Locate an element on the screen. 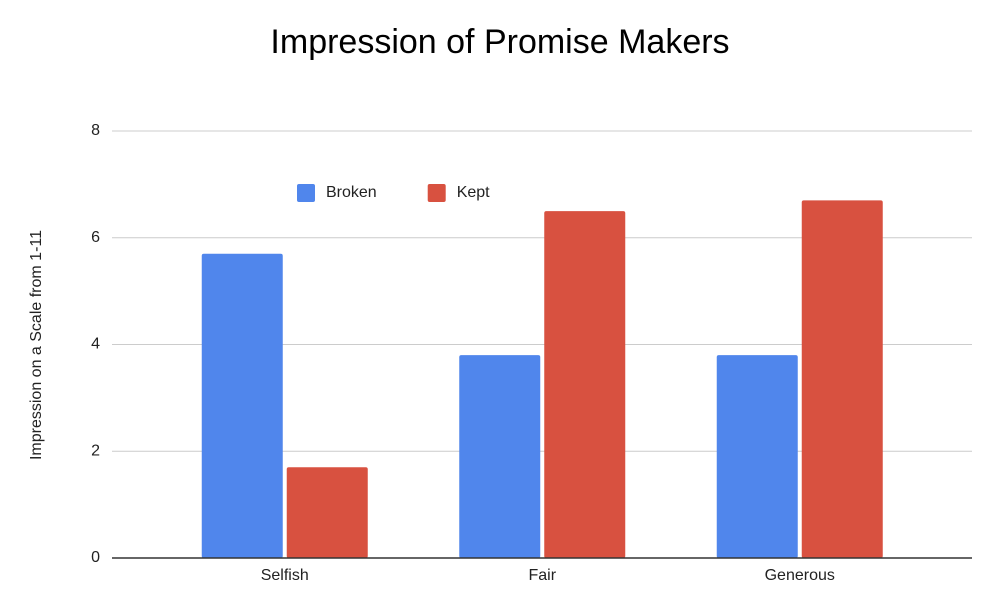 The width and height of the screenshot is (1000, 609). y-axis-label: Impression on a Scale from 1-11 is located at coordinates (36, 345).